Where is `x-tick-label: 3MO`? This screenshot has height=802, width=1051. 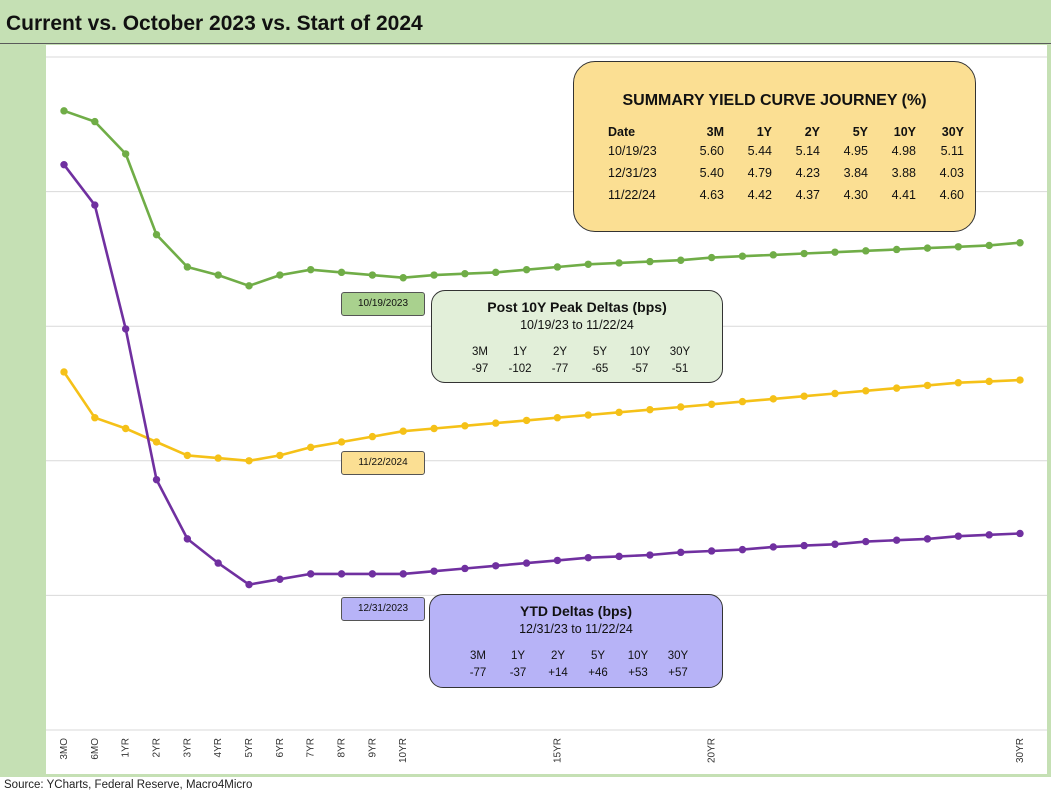 x-tick-label: 3MO is located at coordinates (64, 749).